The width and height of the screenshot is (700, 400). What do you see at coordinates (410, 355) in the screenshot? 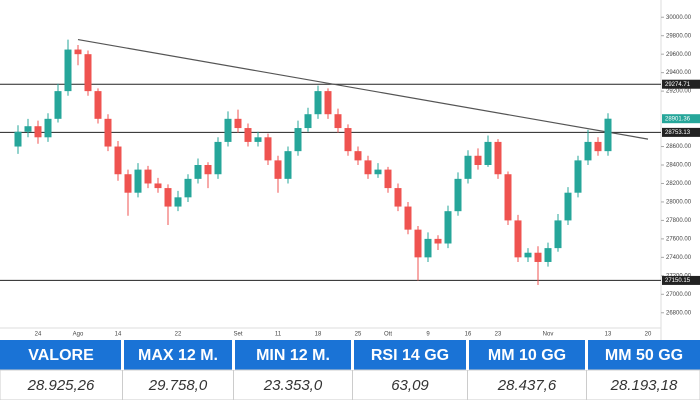
I see `table-header-cell: RSI 14 GG` at bounding box center [410, 355].